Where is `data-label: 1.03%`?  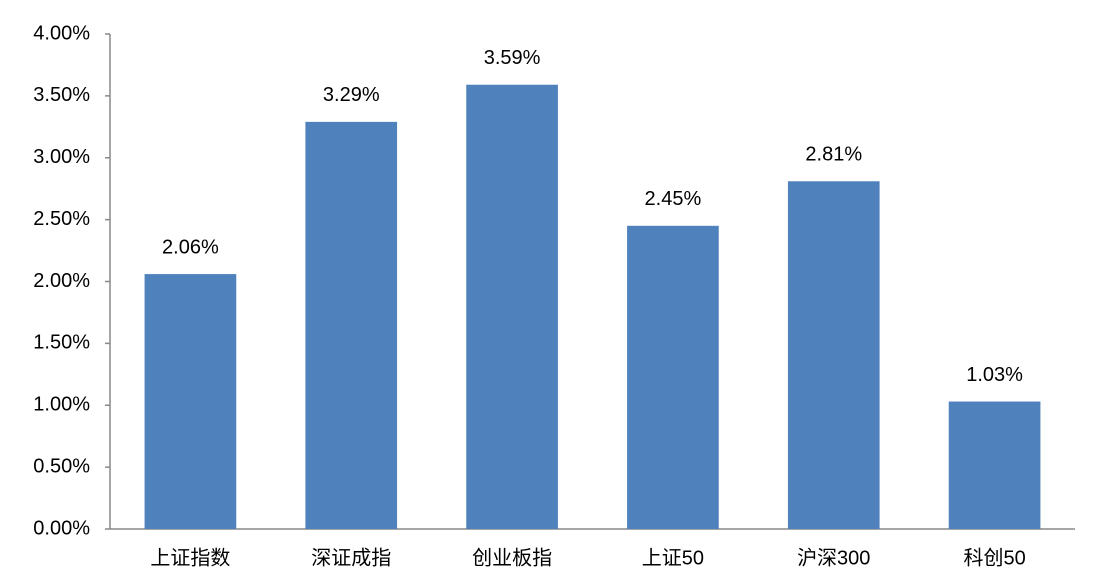 data-label: 1.03% is located at coordinates (994, 375).